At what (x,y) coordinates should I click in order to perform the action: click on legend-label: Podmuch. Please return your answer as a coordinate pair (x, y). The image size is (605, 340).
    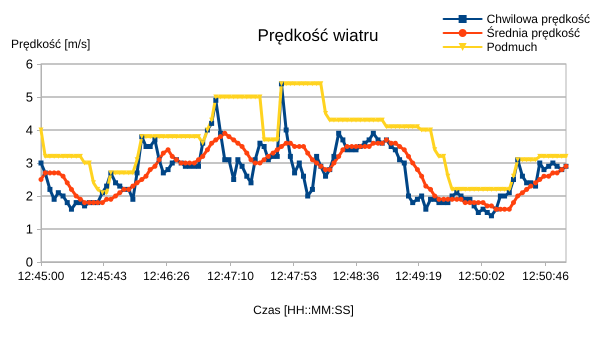
    Looking at the image, I should click on (512, 47).